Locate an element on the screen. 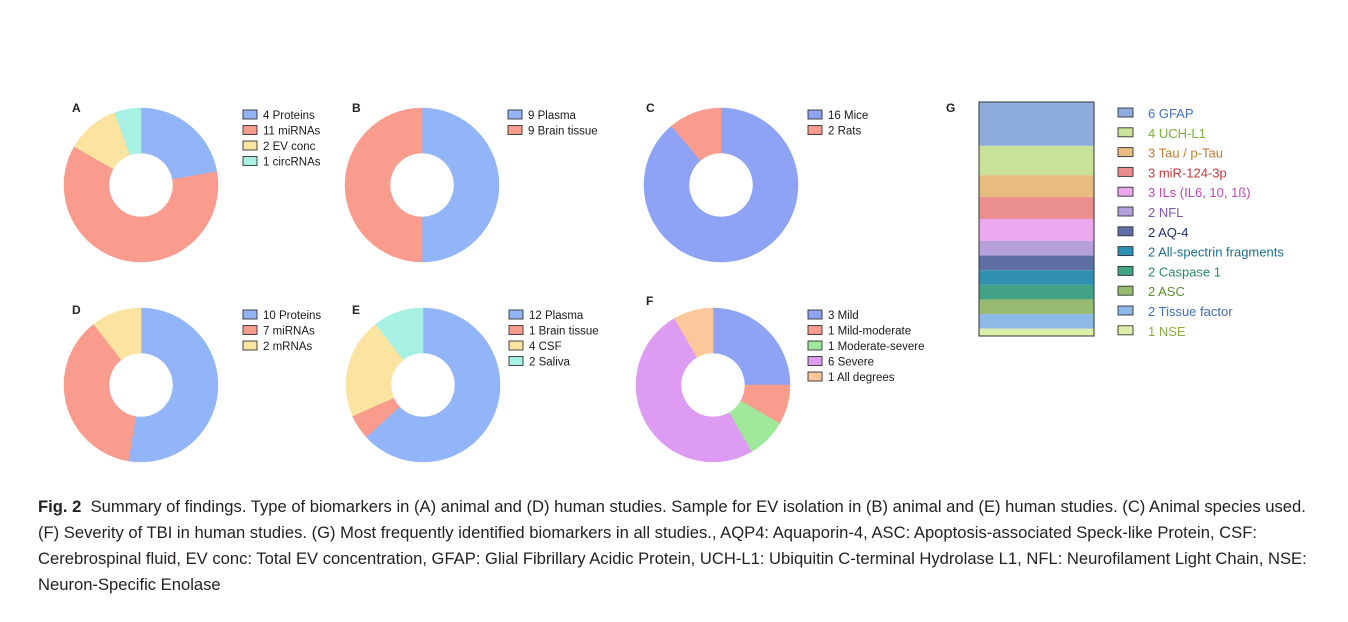  legend-label: 1 Brain tissue is located at coordinates (564, 332).